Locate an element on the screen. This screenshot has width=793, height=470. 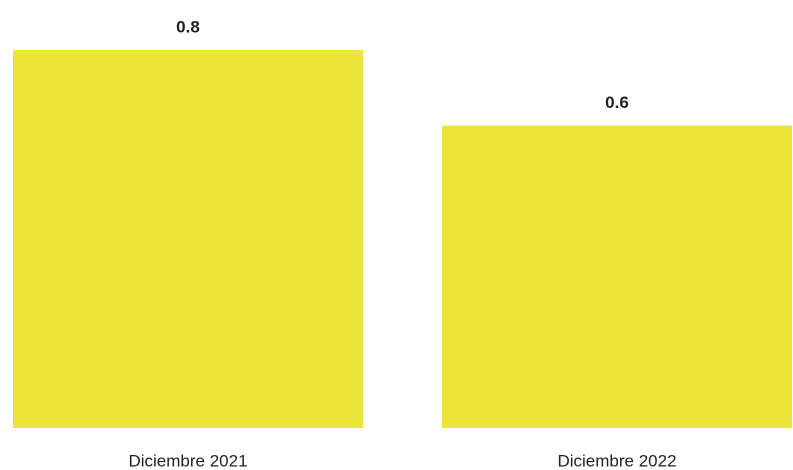
value-label: 0.6 is located at coordinates (617, 102).